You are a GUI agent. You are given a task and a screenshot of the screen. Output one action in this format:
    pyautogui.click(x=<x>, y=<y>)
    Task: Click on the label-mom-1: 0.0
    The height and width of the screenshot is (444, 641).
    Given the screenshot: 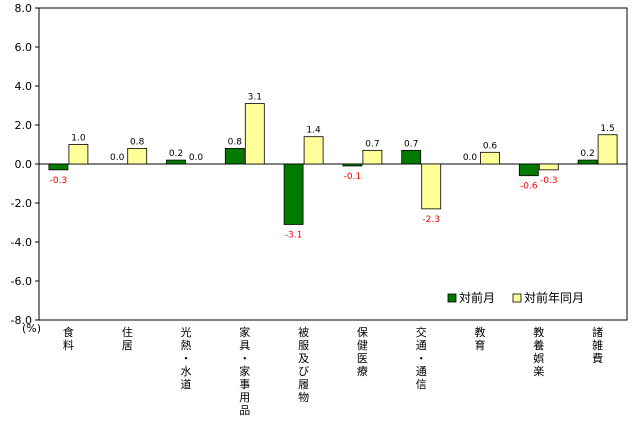 What is the action you would take?
    pyautogui.click(x=117, y=158)
    